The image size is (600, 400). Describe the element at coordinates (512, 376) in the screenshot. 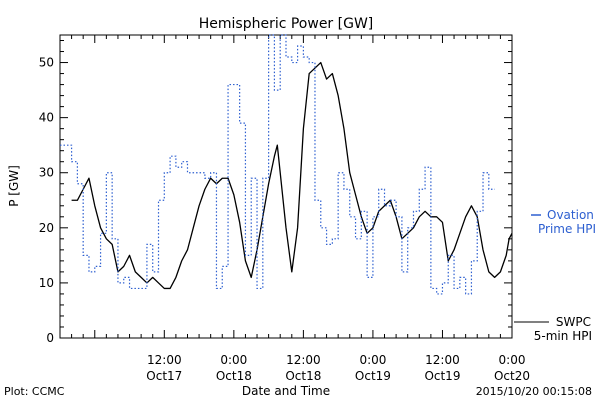

I see `x-tick-label-date: Oct20` at that location.